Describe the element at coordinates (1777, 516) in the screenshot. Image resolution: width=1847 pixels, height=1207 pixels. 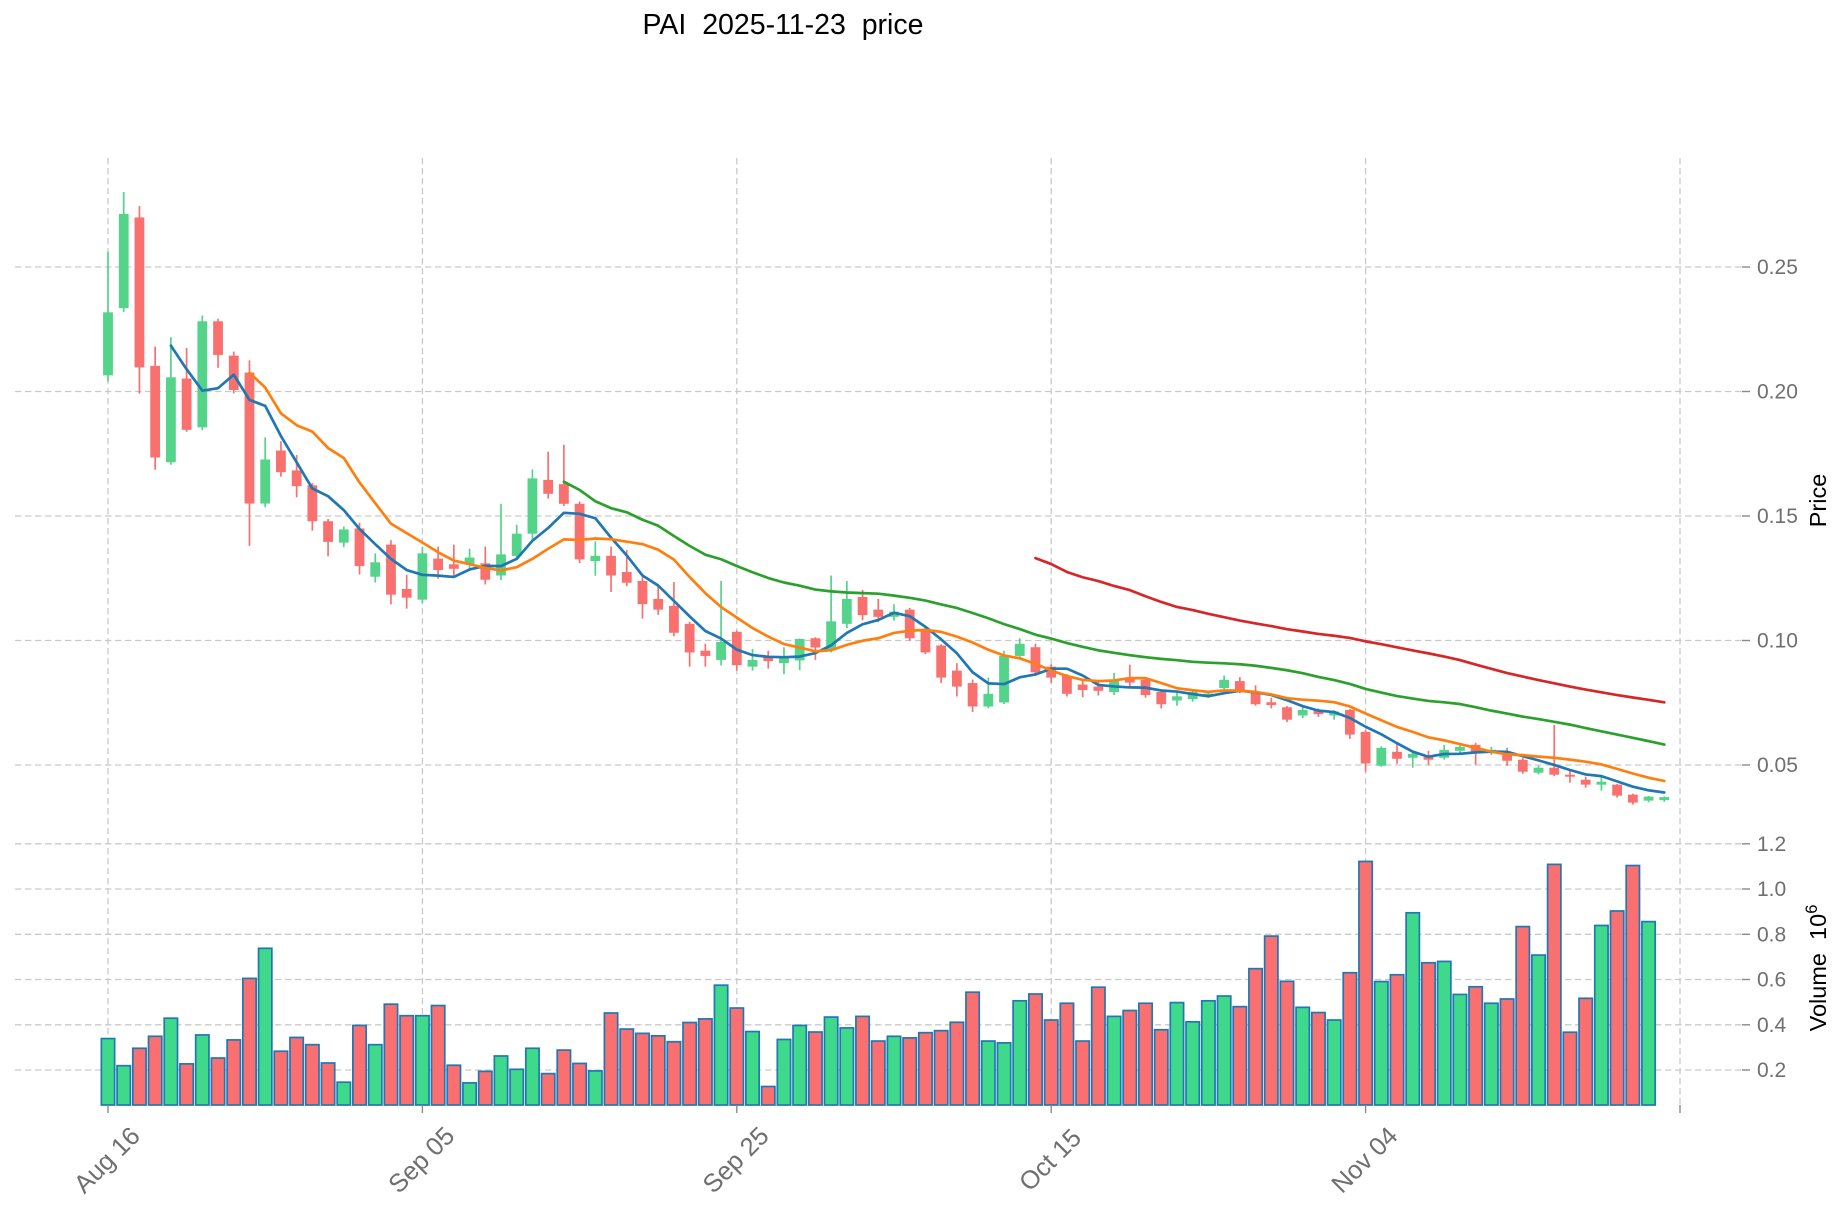
I see `svg-text: 0.15` at that location.